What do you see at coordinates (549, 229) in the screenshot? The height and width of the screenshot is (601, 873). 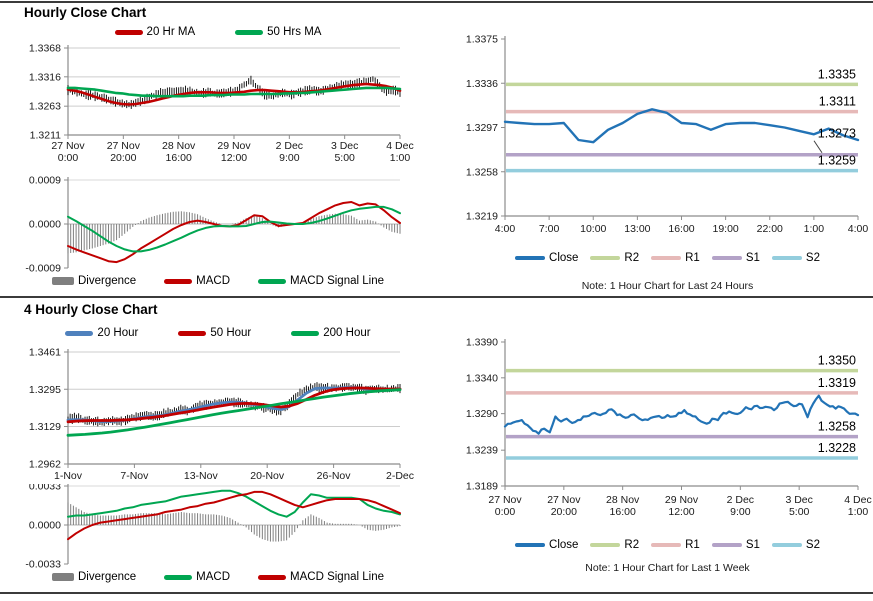 I see `x-tick-label: 7:00` at bounding box center [549, 229].